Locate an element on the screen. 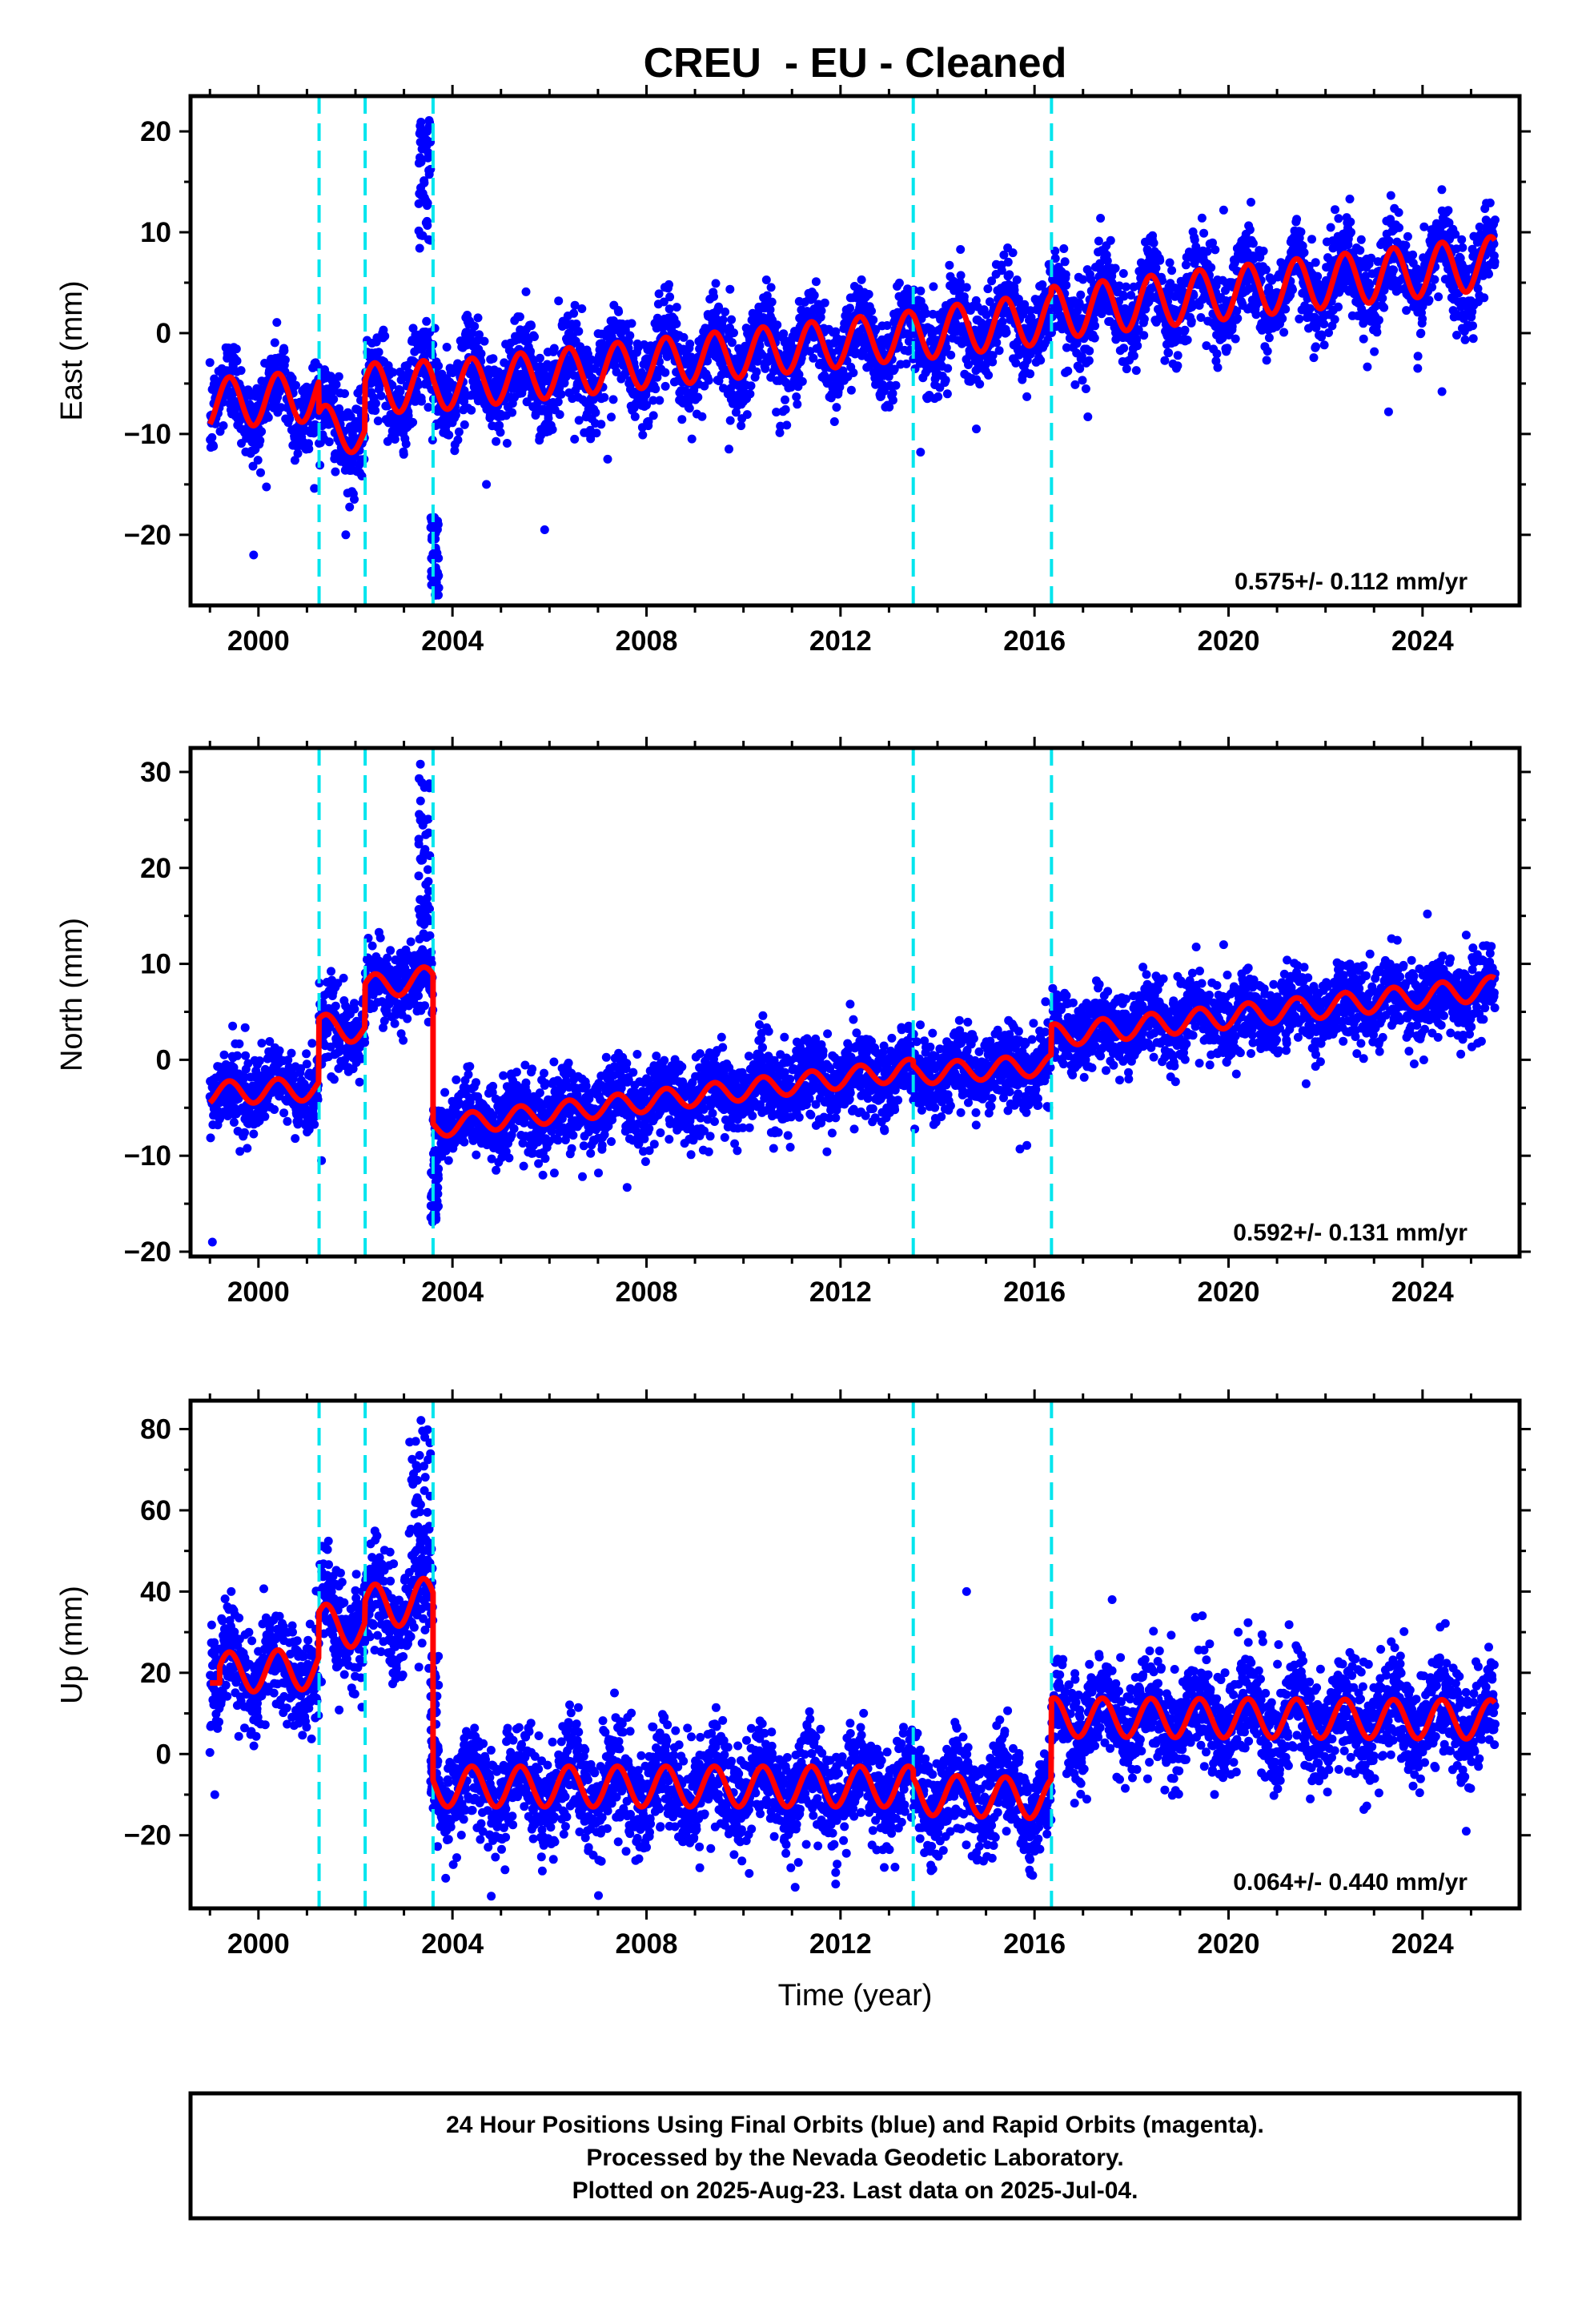  east-y-tick-label: −20 is located at coordinates (147, 535).